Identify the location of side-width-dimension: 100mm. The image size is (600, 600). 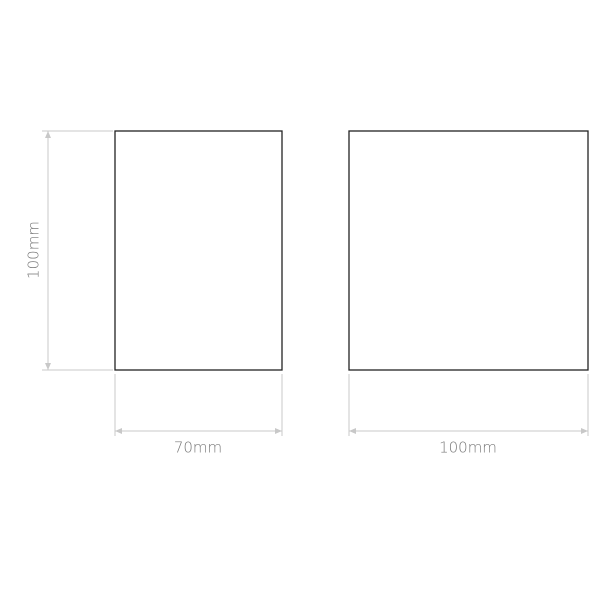
(468, 415).